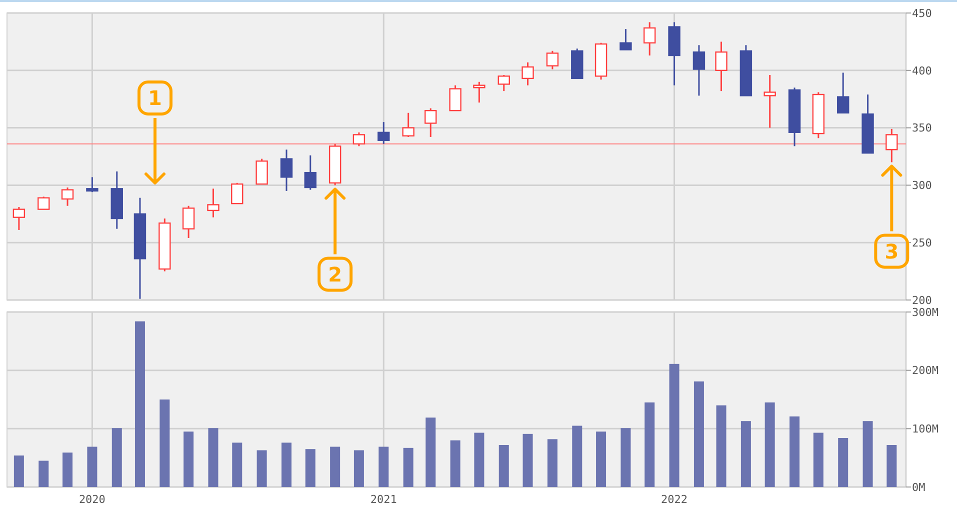 The height and width of the screenshot is (511, 957). What do you see at coordinates (922, 71) in the screenshot?
I see `y-tick-label: 400` at bounding box center [922, 71].